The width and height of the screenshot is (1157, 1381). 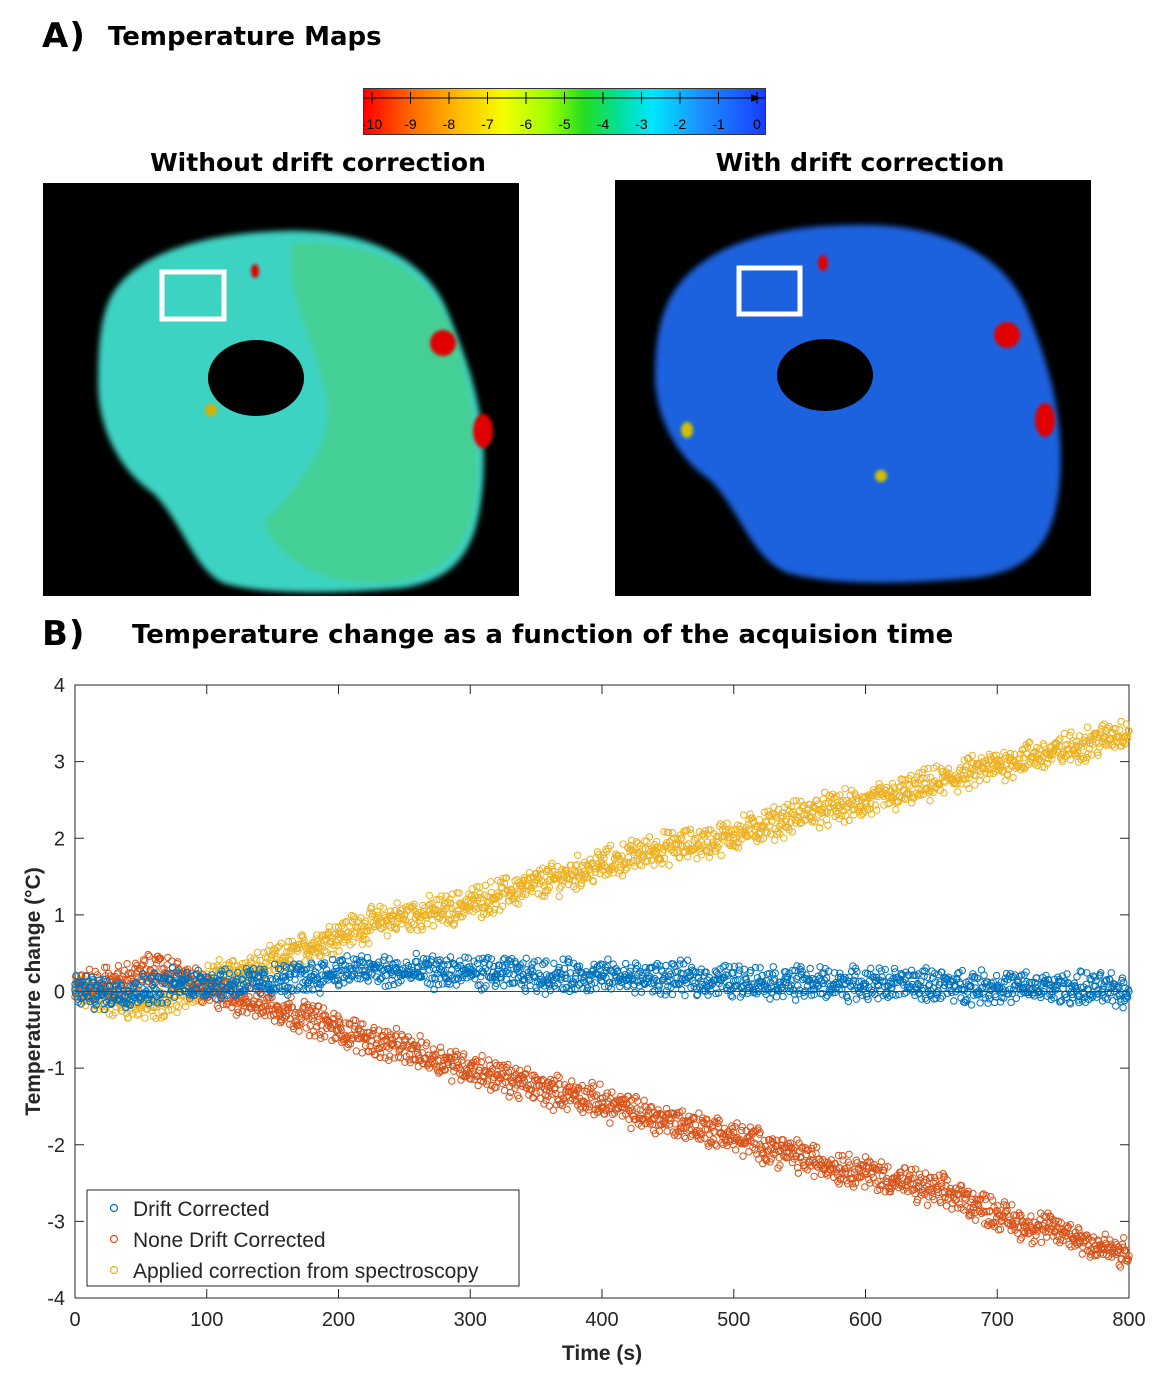 I want to click on map-right-title: With drift correction, so click(x=860, y=162).